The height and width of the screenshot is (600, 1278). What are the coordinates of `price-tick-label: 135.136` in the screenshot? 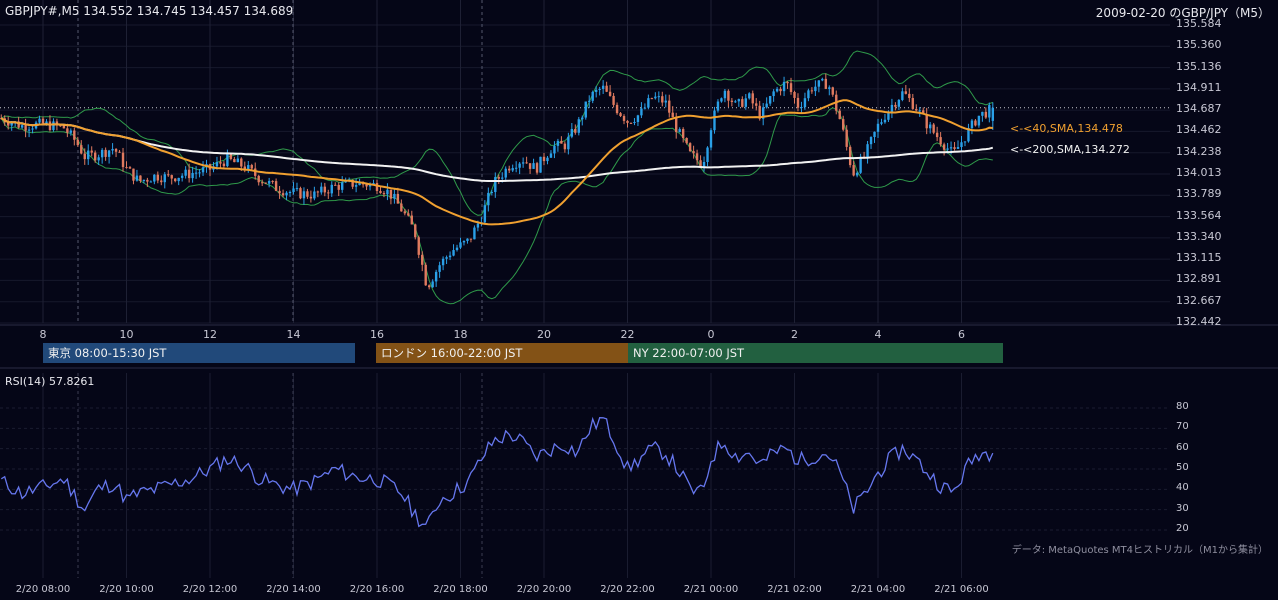 It's located at (1199, 66).